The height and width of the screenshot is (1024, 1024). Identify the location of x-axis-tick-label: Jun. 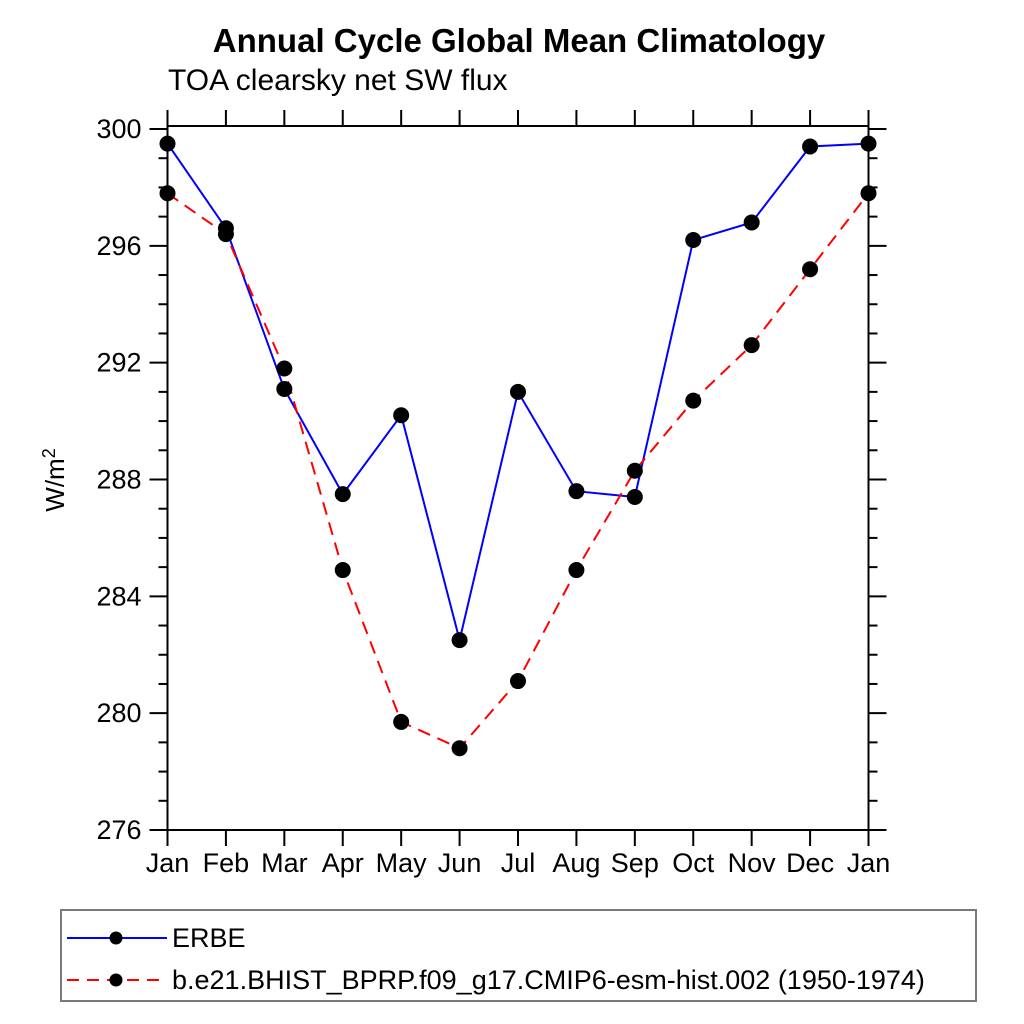
(460, 863).